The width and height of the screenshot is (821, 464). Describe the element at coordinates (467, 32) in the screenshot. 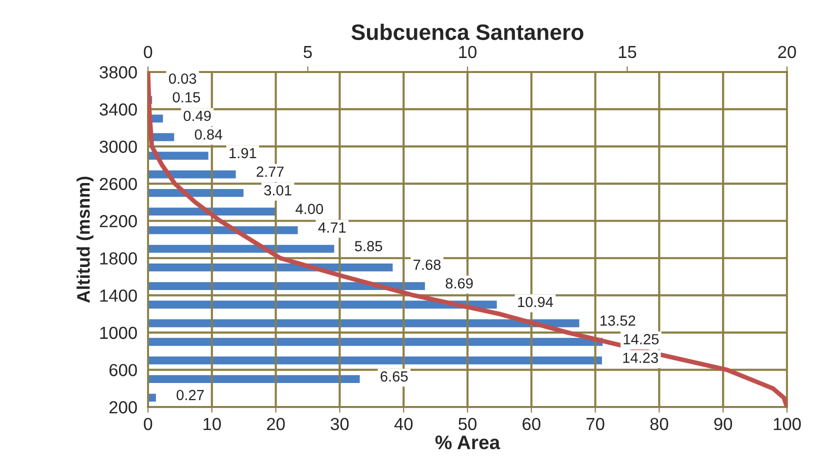

I see `chart-title: Subcuenca Santanero` at that location.